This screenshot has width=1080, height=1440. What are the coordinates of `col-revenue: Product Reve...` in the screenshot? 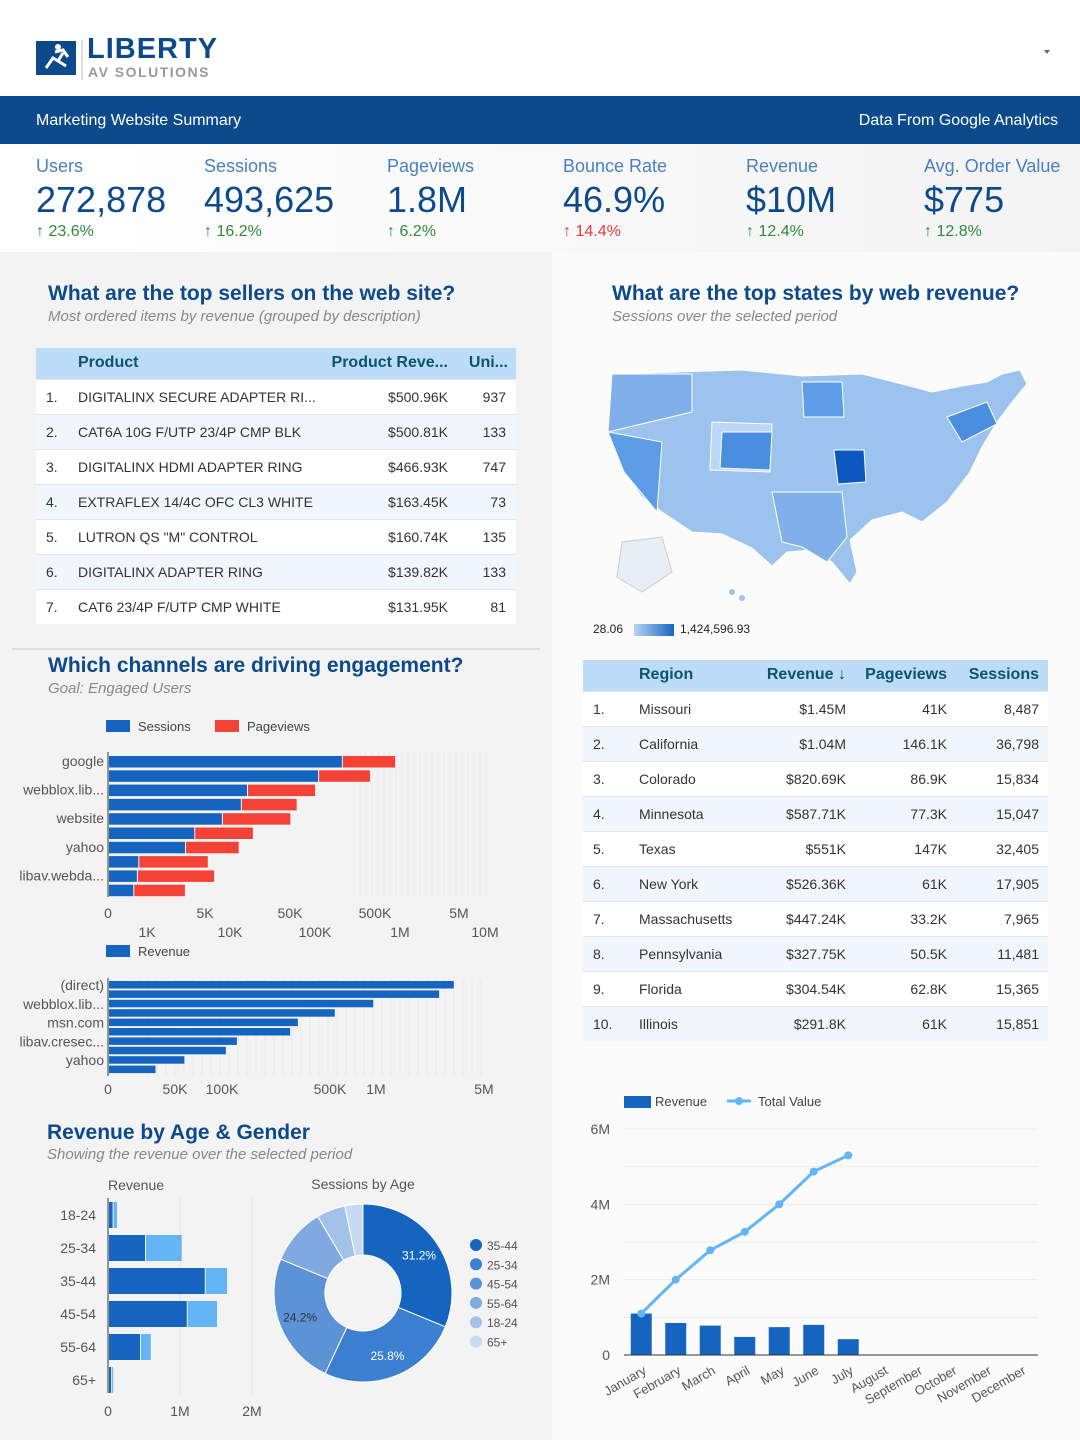 It's located at (388, 363).